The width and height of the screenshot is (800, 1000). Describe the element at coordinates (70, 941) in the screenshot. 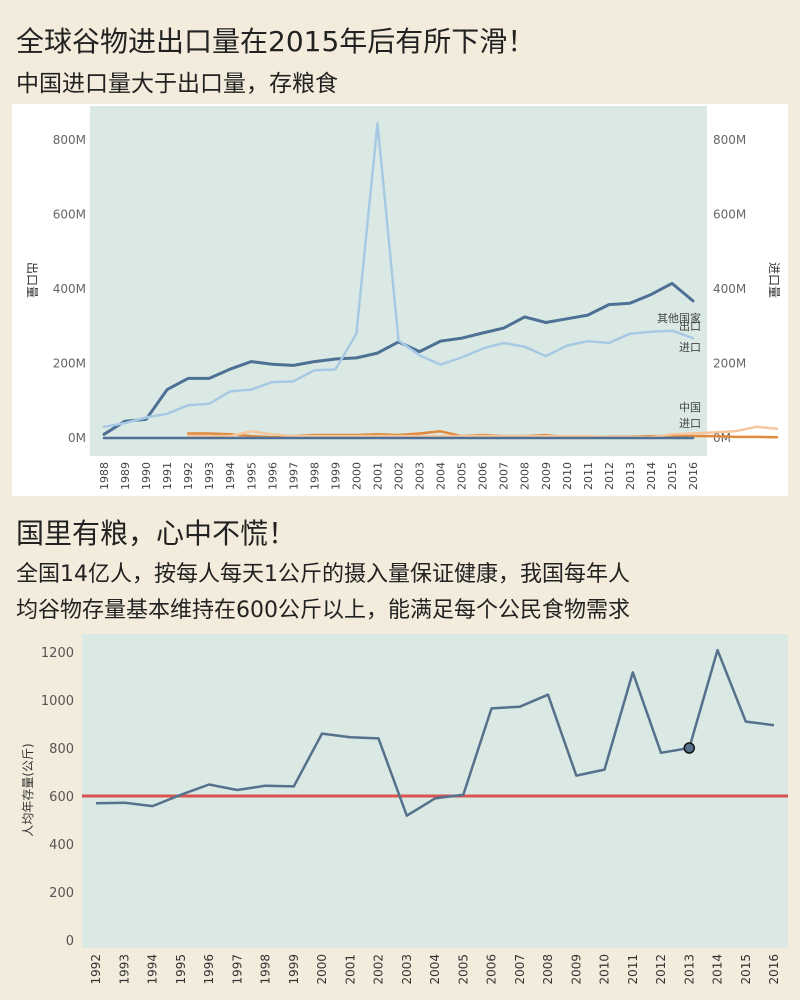

I see `y-tick: 0` at that location.